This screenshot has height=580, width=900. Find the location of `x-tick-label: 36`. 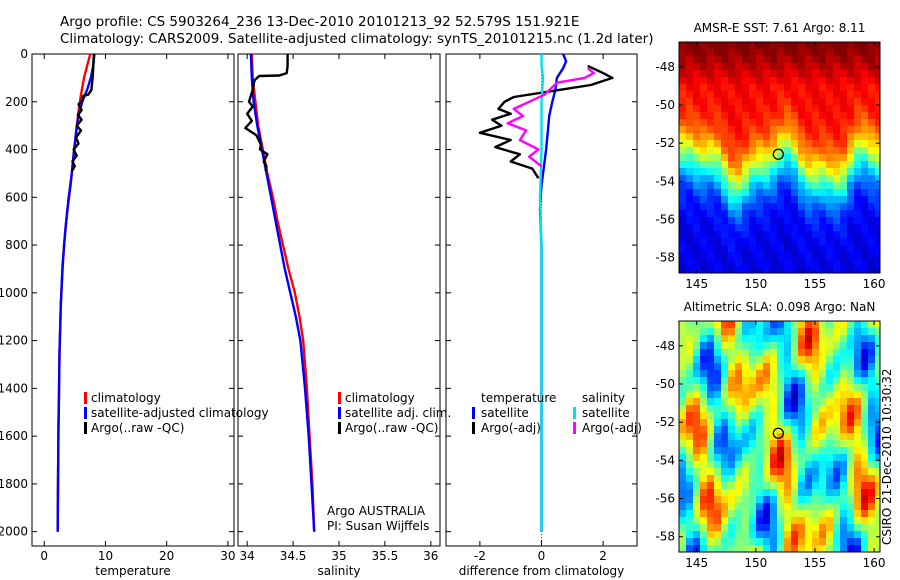

x-tick-label: 36 is located at coordinates (430, 556).